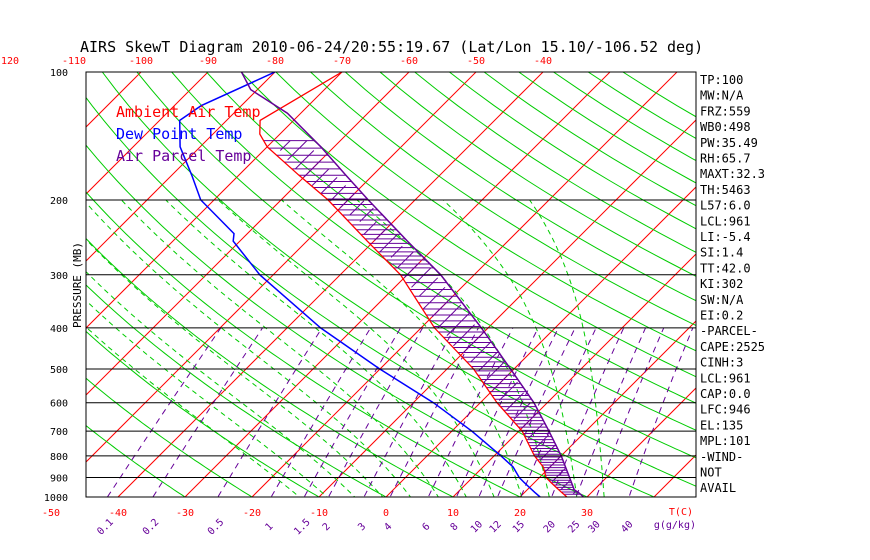 The height and width of the screenshot is (560, 870). I want to click on mixing-ratio-tick-label: 4, so click(388, 527).